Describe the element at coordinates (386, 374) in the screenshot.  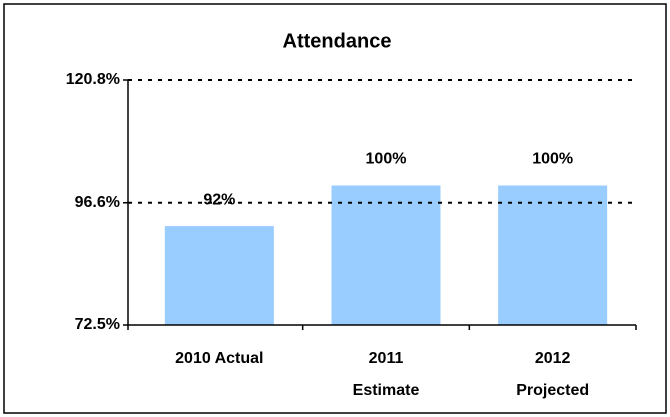
I see `x-tick-label: 2011 Estimate` at that location.